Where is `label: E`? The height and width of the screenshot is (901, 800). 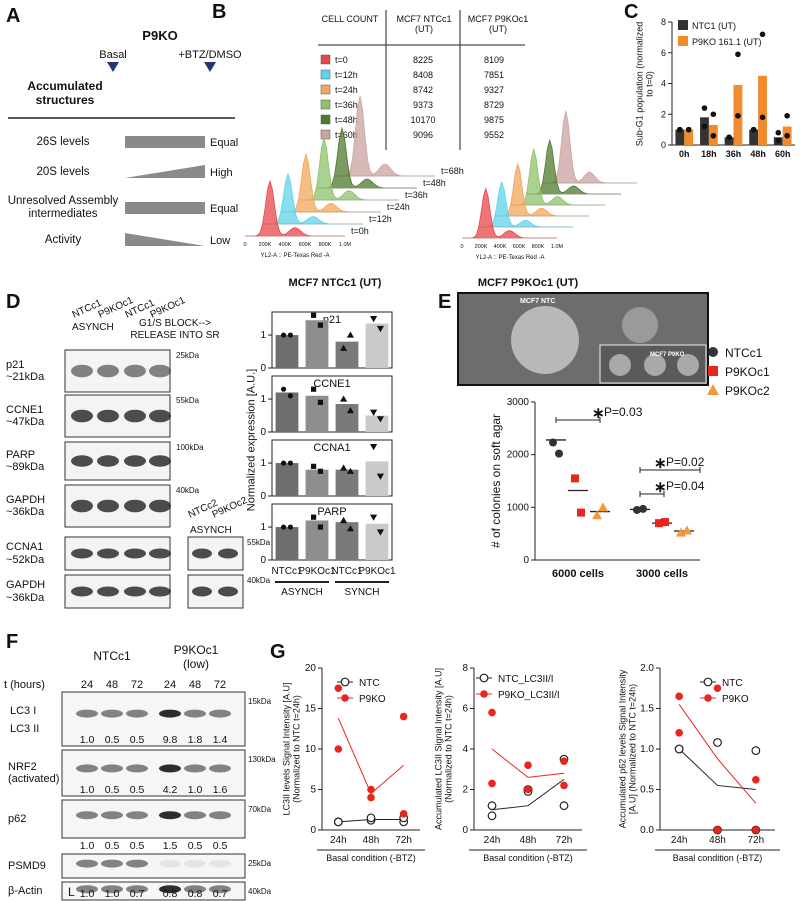
label: E is located at coordinates (444, 302).